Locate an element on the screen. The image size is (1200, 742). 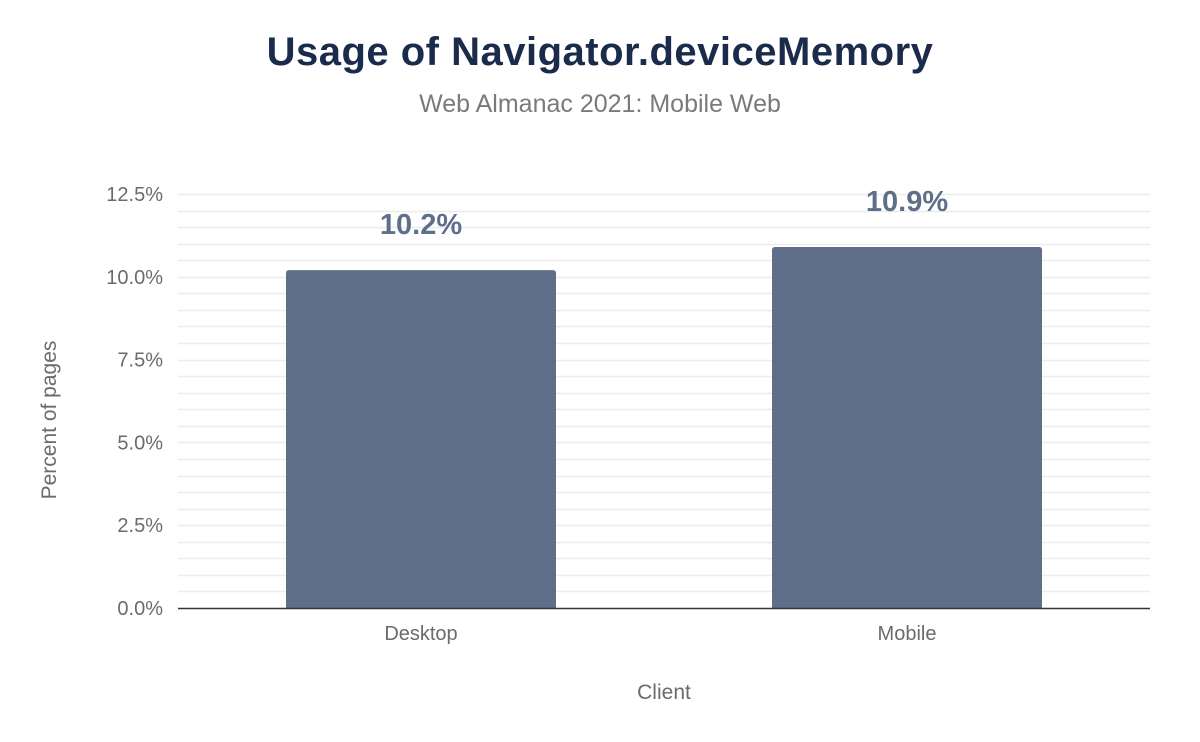
y-tick-label: 5.0% is located at coordinates (140, 443).